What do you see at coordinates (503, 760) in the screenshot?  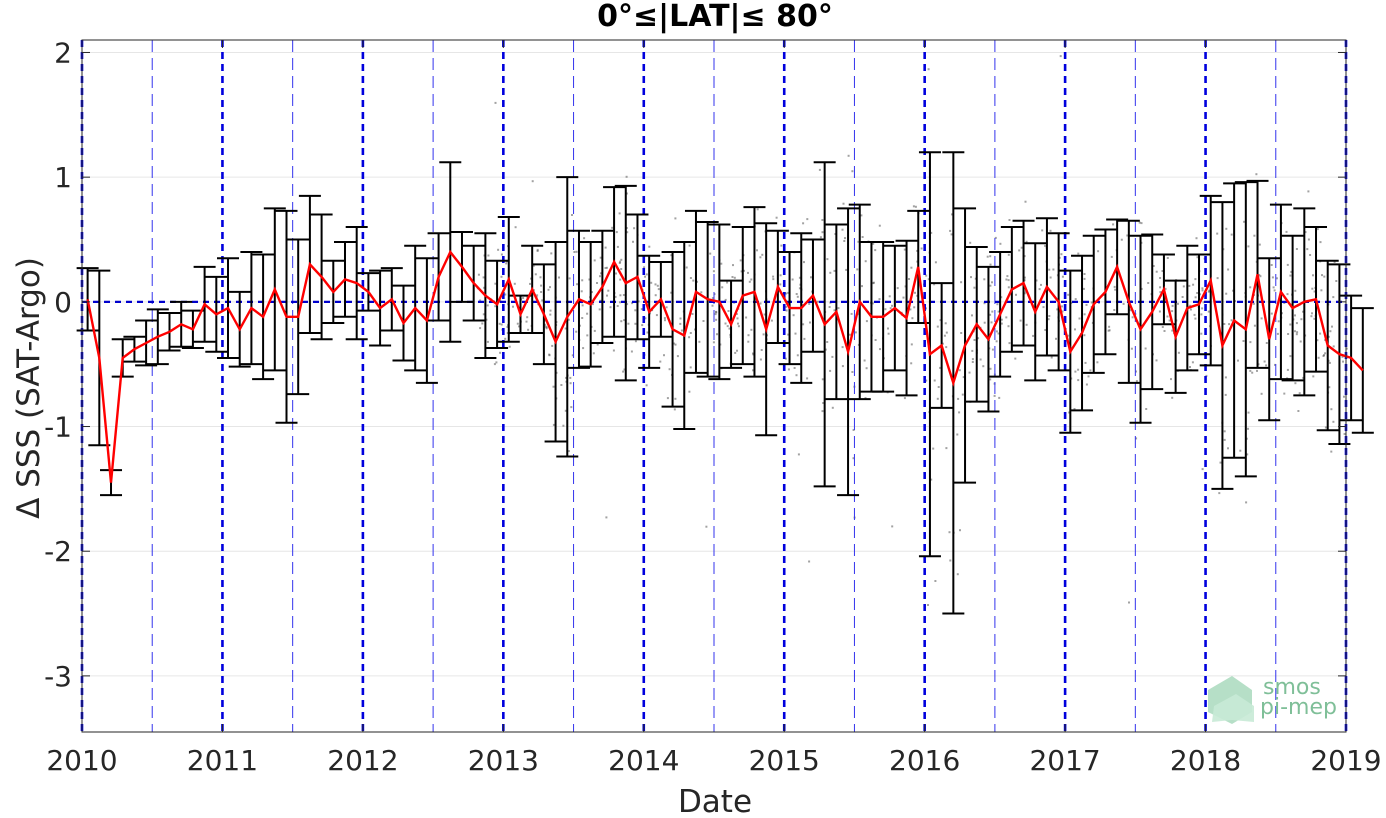 I see `x-tick-label: 2013` at bounding box center [503, 760].